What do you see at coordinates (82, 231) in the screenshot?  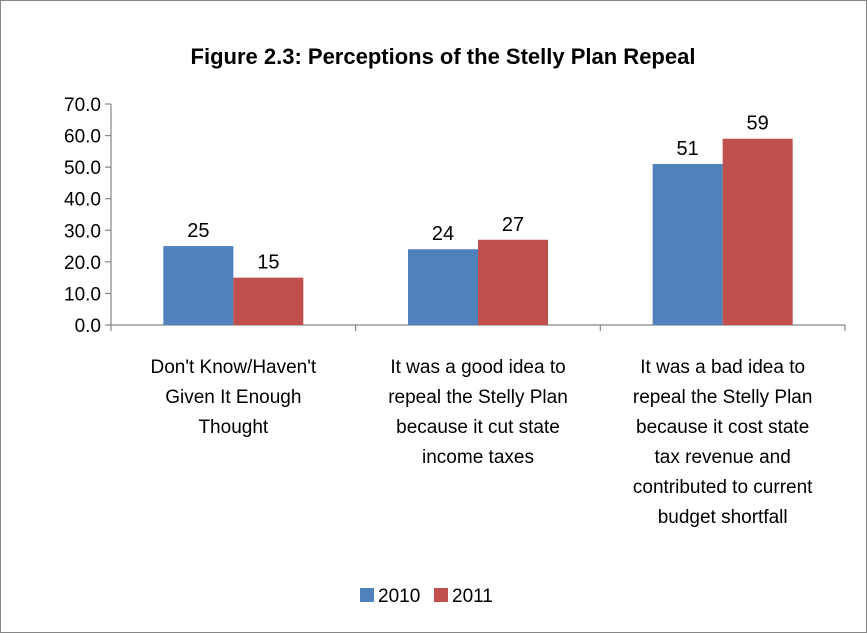 I see `y-tick-label: 30.0` at bounding box center [82, 231].